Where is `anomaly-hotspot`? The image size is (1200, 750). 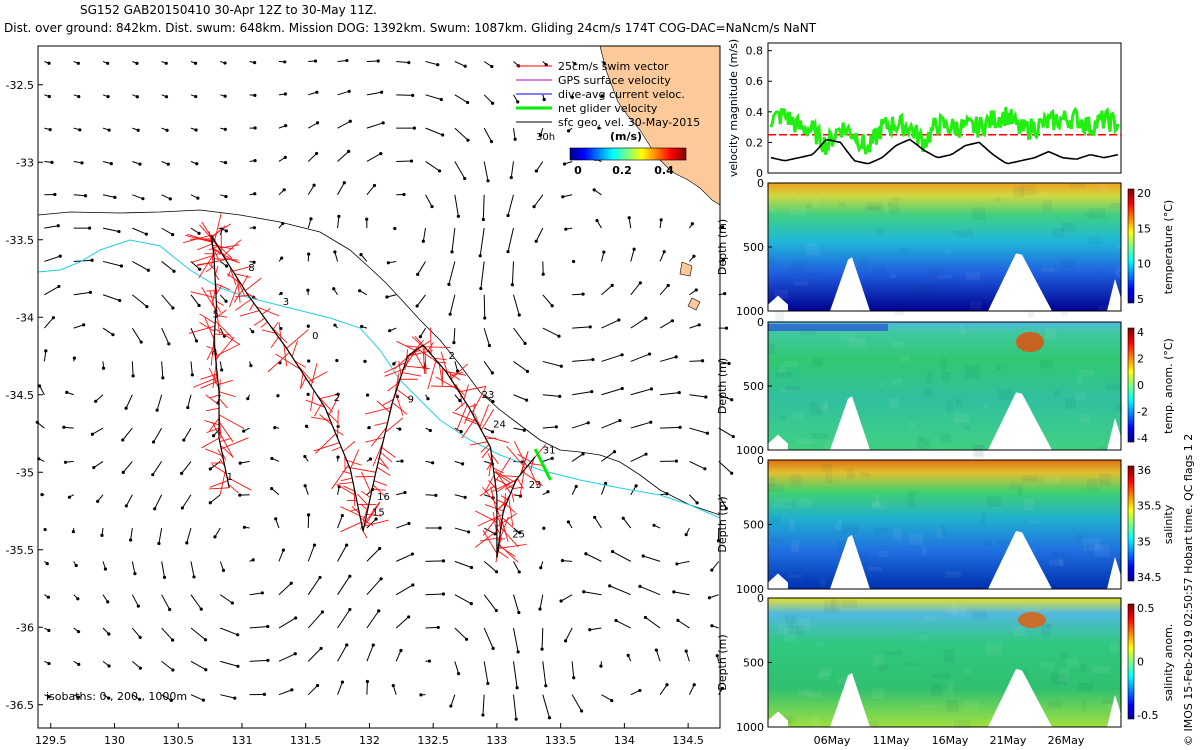
anomaly-hotspot is located at coordinates (1032, 620).